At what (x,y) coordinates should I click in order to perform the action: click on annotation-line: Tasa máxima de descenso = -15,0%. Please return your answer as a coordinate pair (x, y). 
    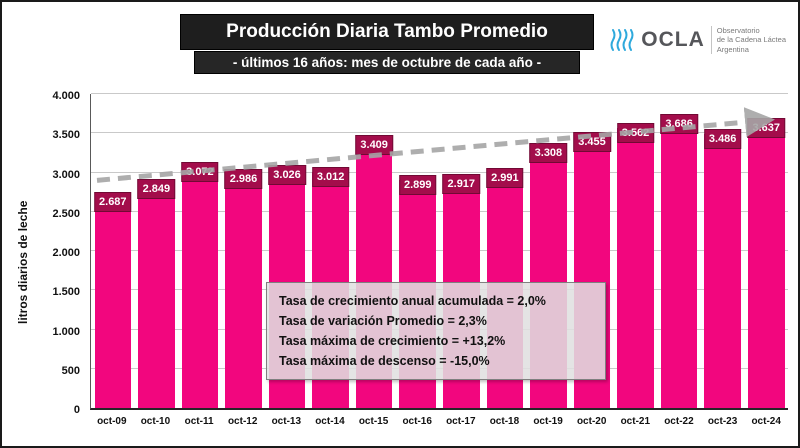
    Looking at the image, I should click on (384, 361).